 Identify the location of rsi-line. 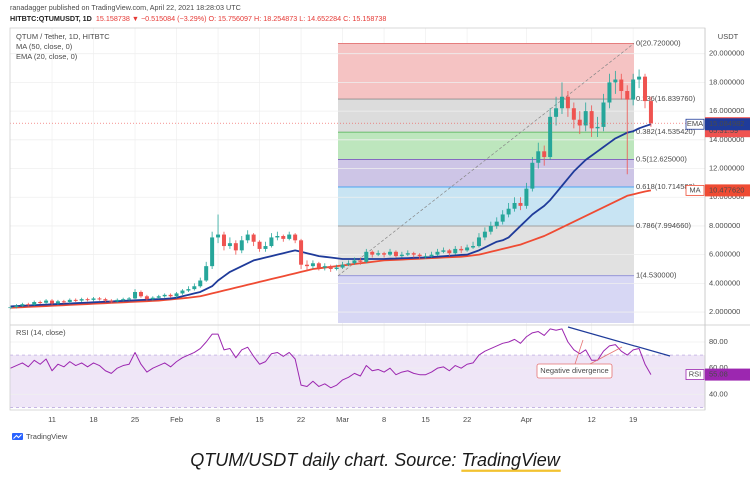
(331, 358).